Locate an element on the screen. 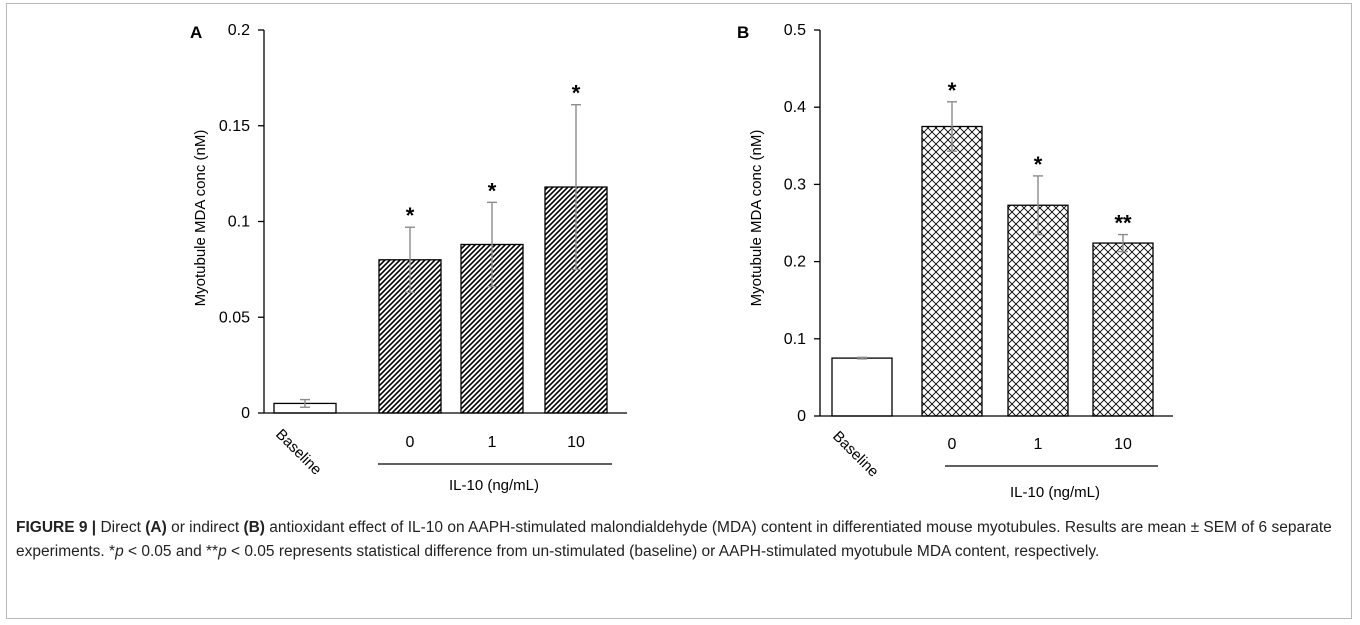  panel-a-y-tick-label: 0.2 is located at coordinates (239, 30).